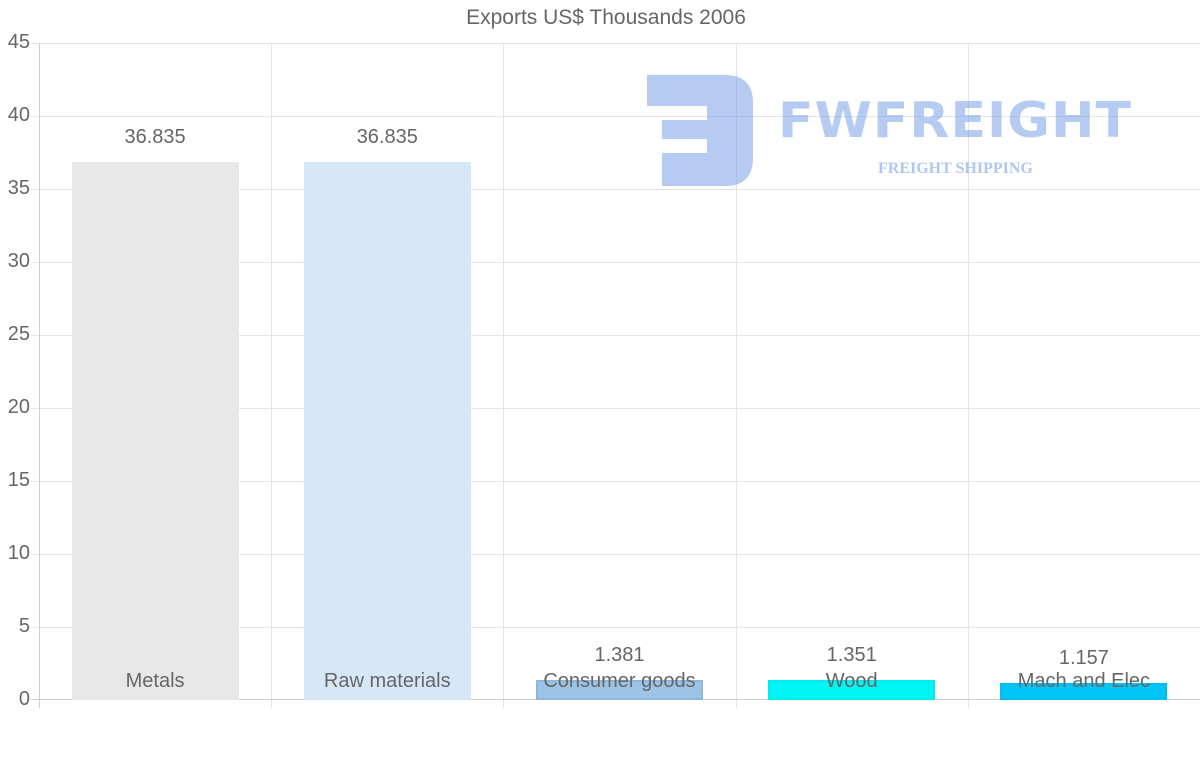 This screenshot has width=1200, height=763. What do you see at coordinates (39, 375) in the screenshot?
I see `y-axis-line` at bounding box center [39, 375].